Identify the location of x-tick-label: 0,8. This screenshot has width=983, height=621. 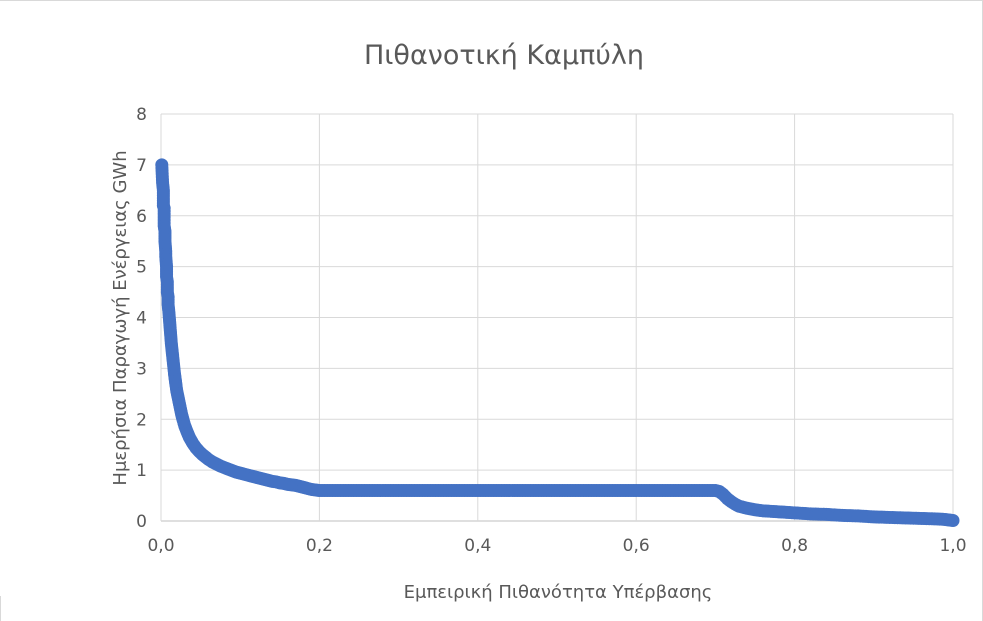
(794, 546).